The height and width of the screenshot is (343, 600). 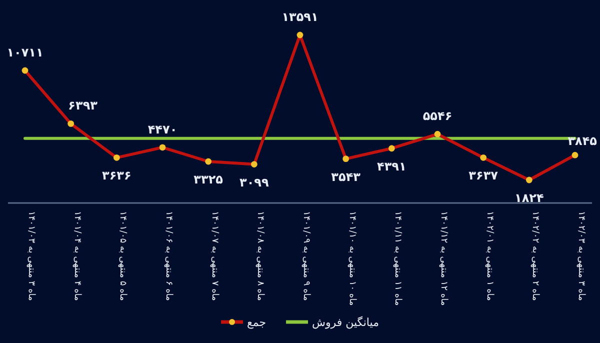 I want to click on data-label: ۴۳۹۱, so click(x=391, y=166).